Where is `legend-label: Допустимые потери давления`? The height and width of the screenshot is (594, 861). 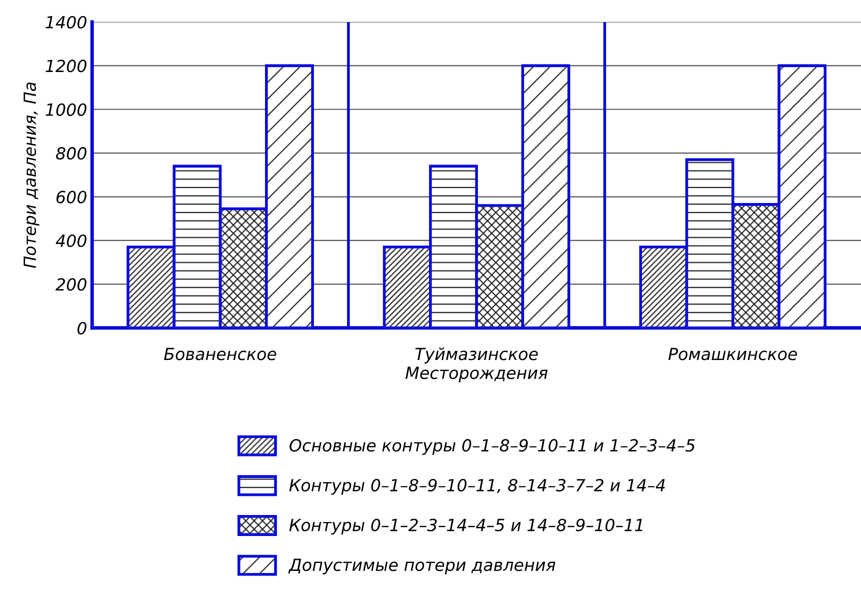 legend-label: Допустимые потери давления is located at coordinates (422, 566).